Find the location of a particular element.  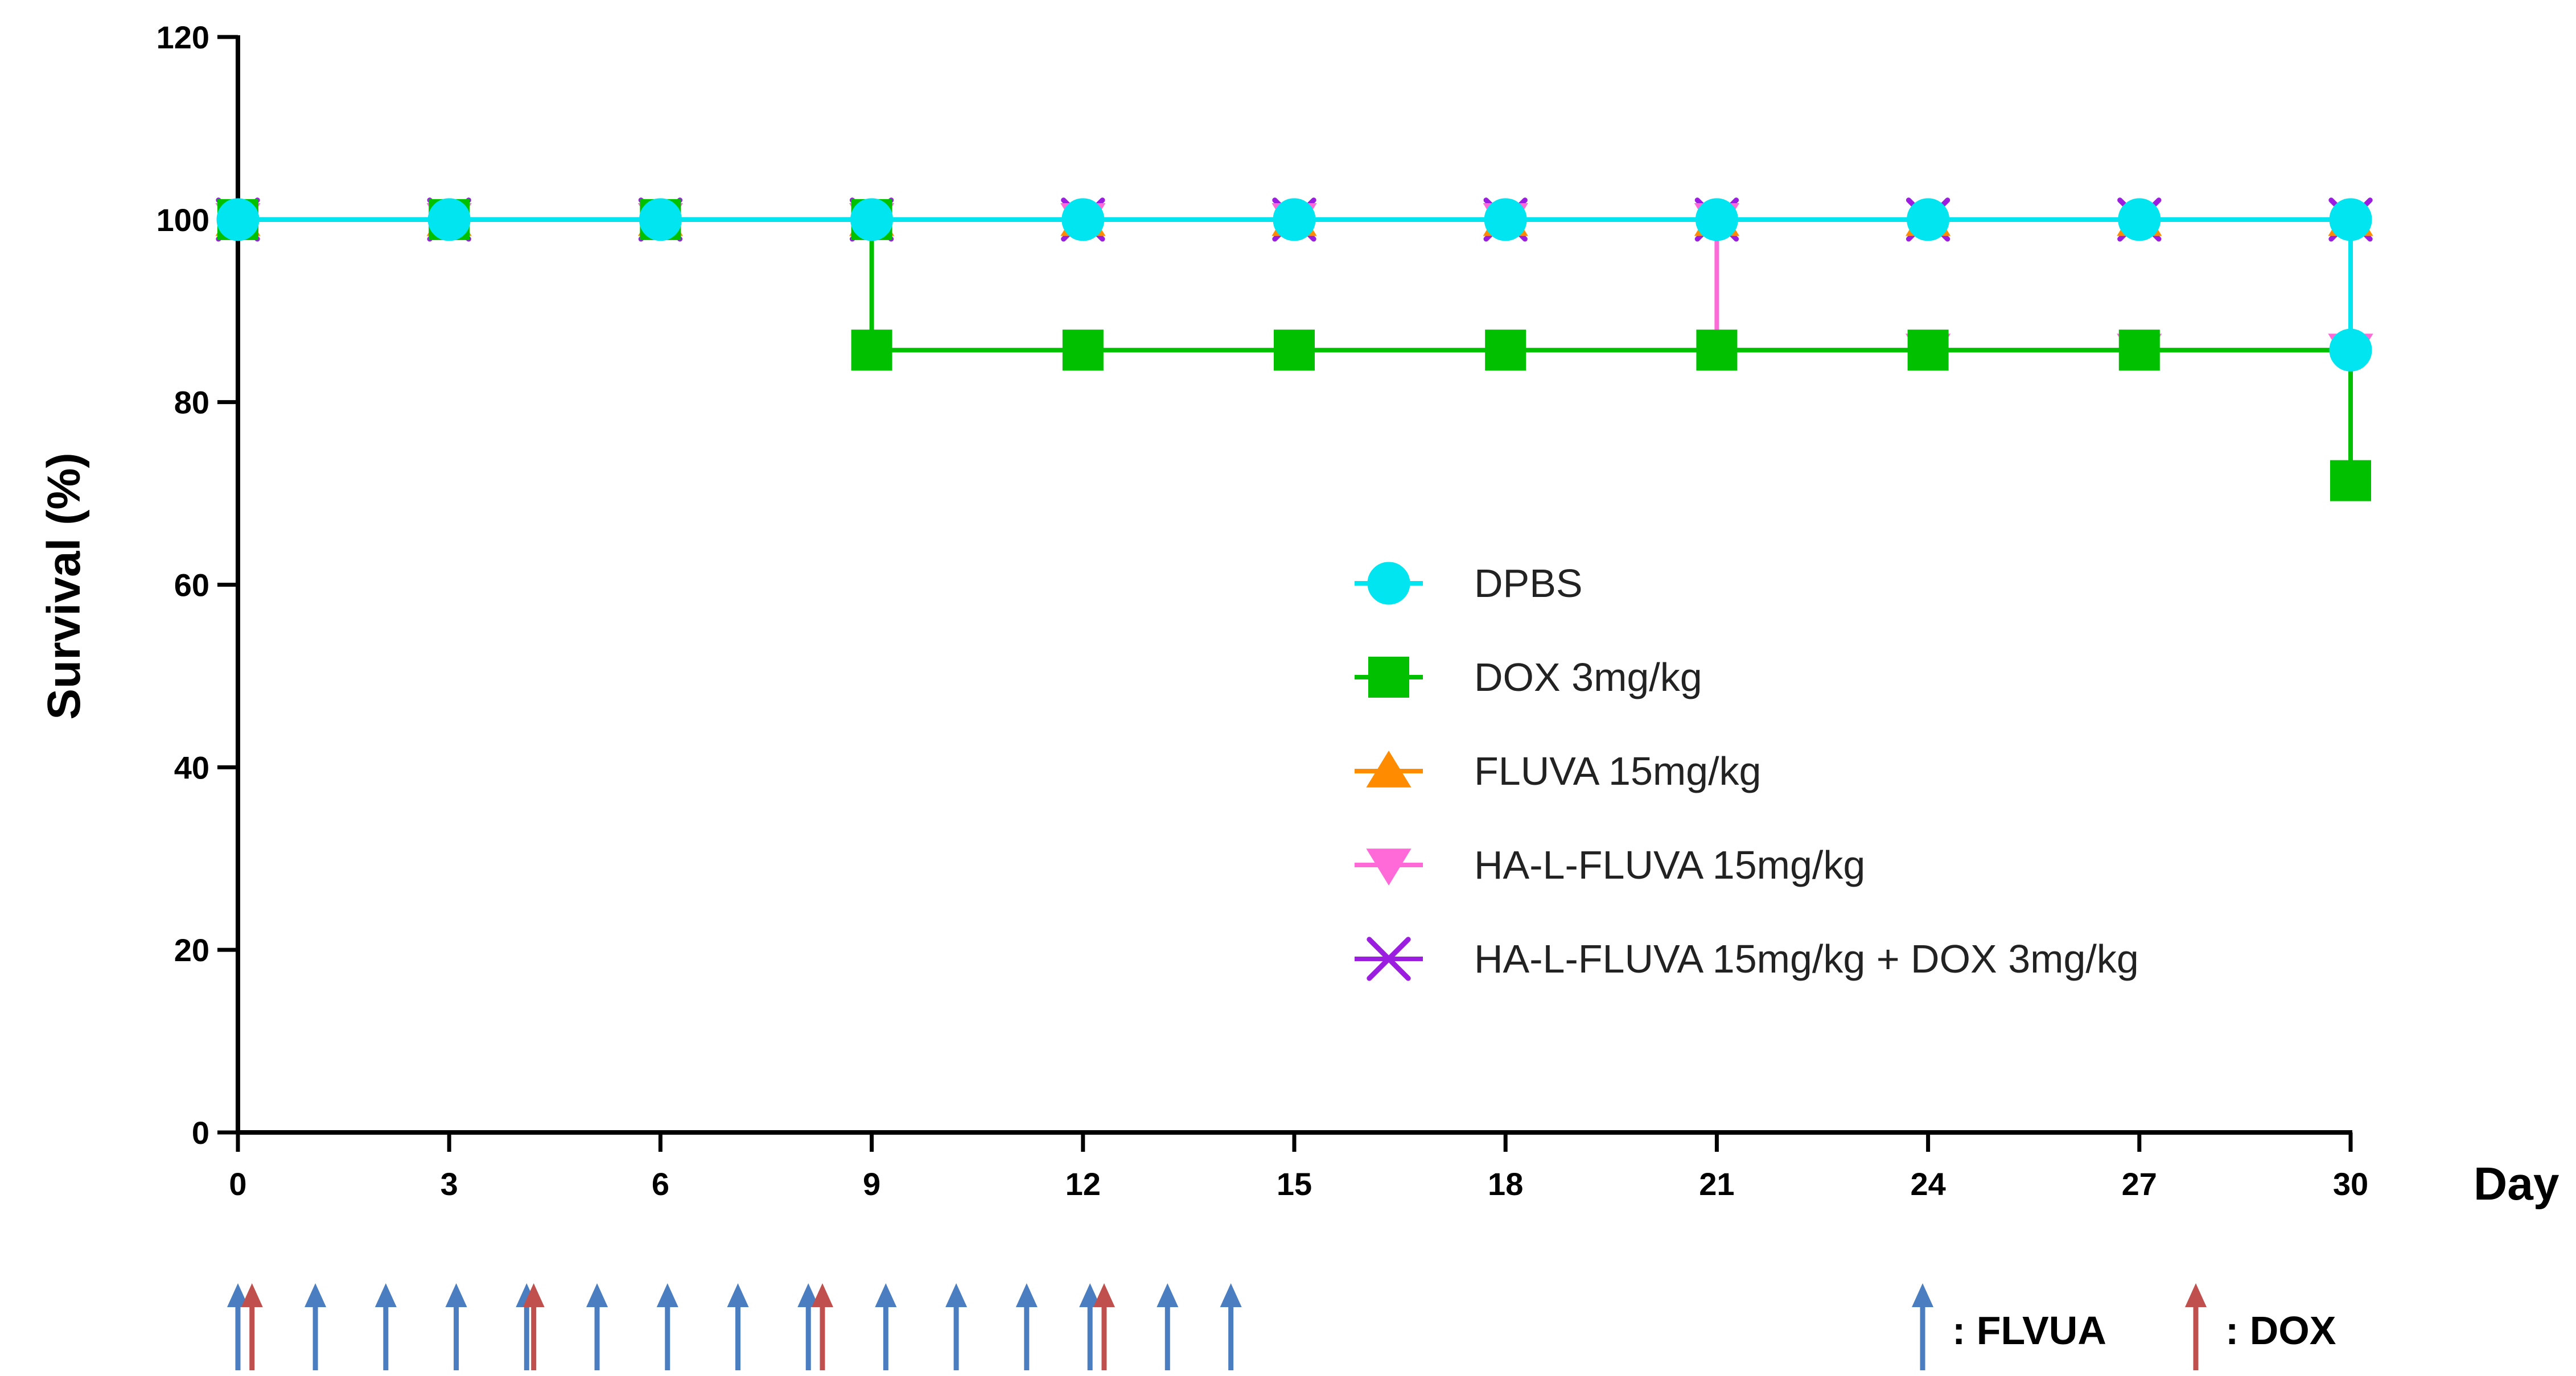

legend-label: HA-L-FLUVA 15mg/kg + DOX 3mg/kg is located at coordinates (1807, 959).